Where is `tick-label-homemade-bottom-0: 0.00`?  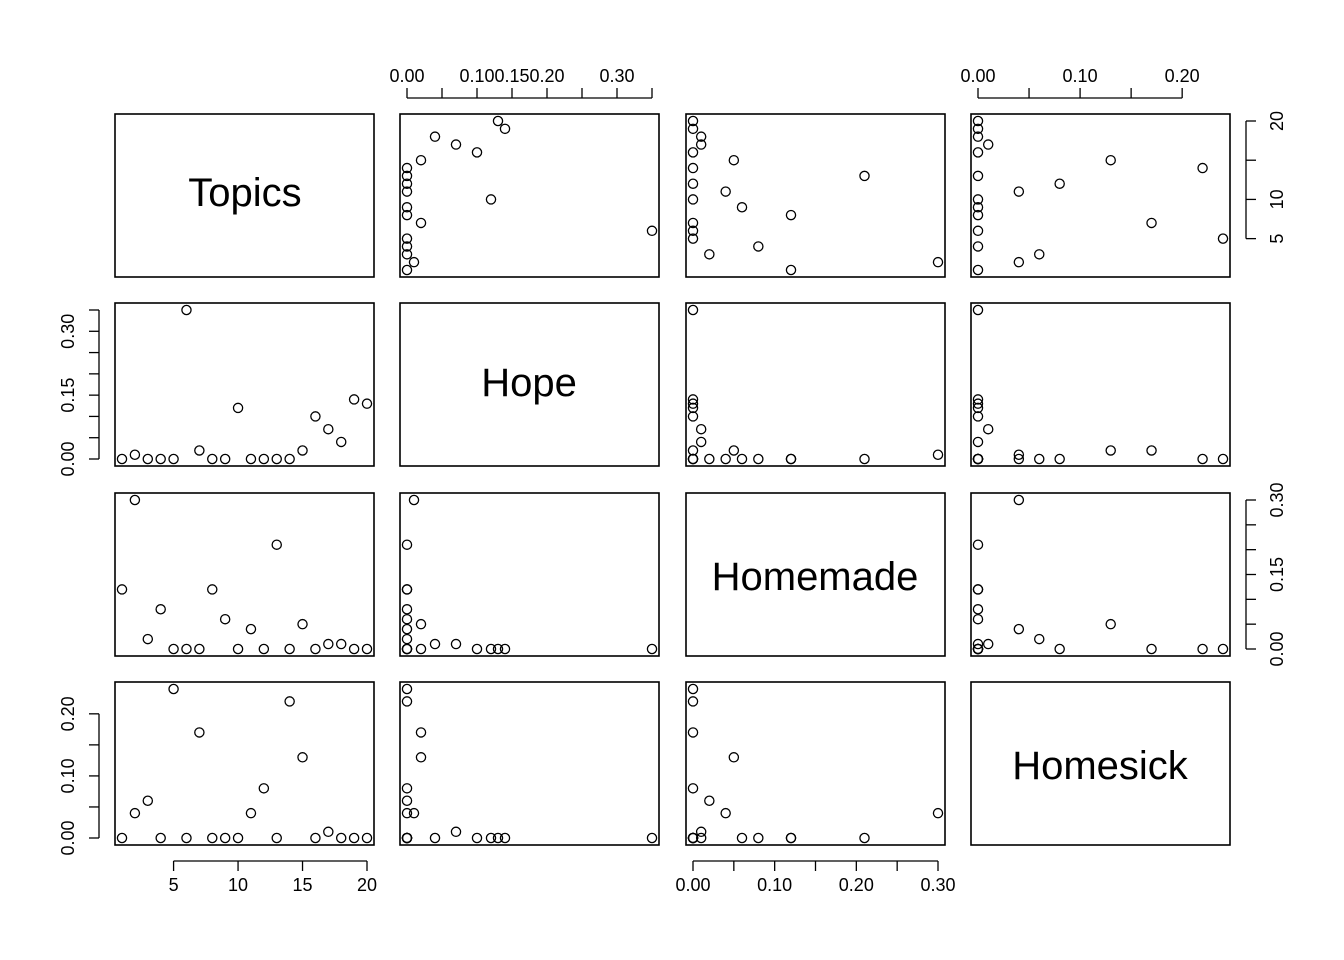
tick-label-homemade-bottom-0: 0.00 is located at coordinates (692, 885).